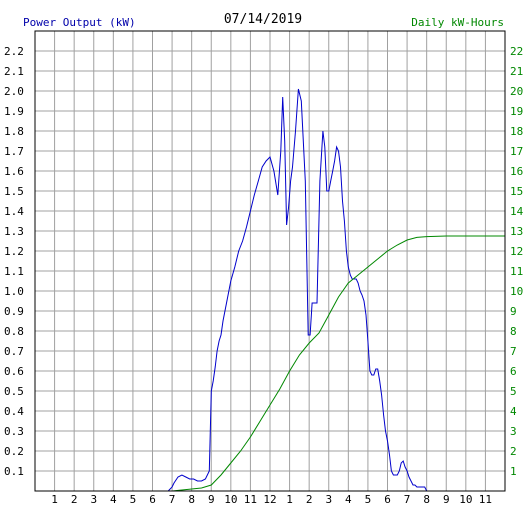 The image size is (527, 510). Describe the element at coordinates (516, 191) in the screenshot. I see `right-tick-label: 15` at that location.